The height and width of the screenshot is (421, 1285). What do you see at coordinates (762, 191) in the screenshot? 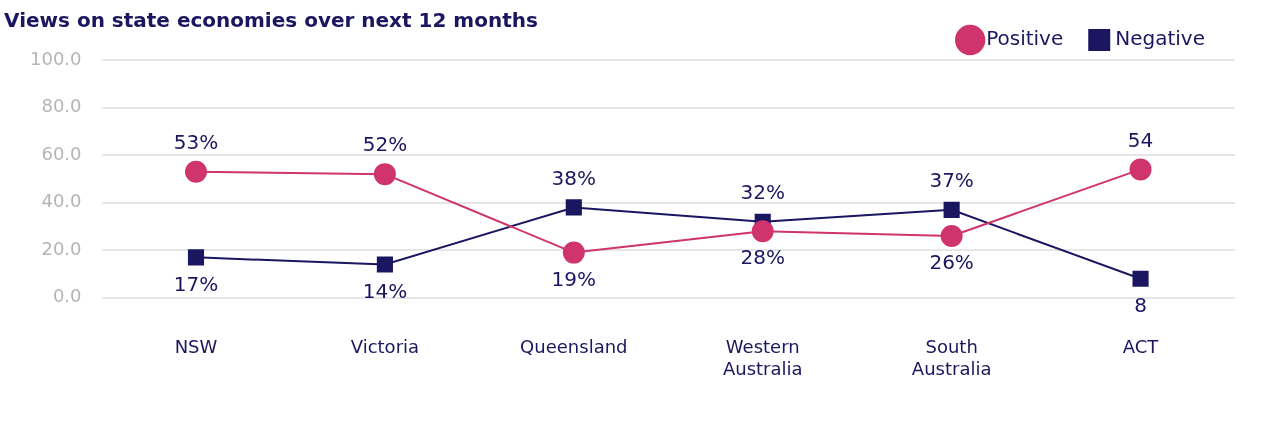
I see `data-label: 32%` at bounding box center [762, 191].